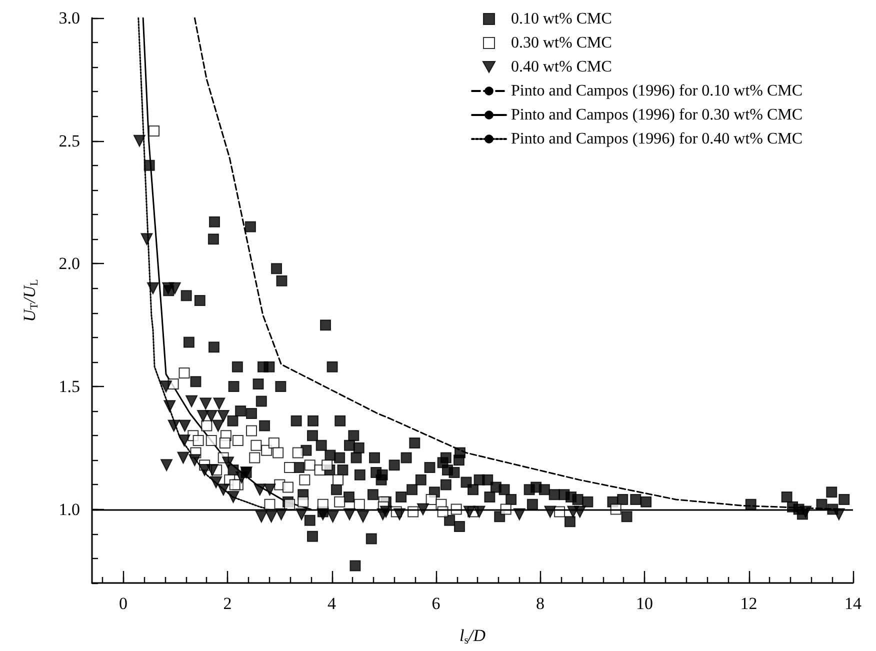  I want to click on legend-label: 0.40 wt% CMC, so click(561, 67).